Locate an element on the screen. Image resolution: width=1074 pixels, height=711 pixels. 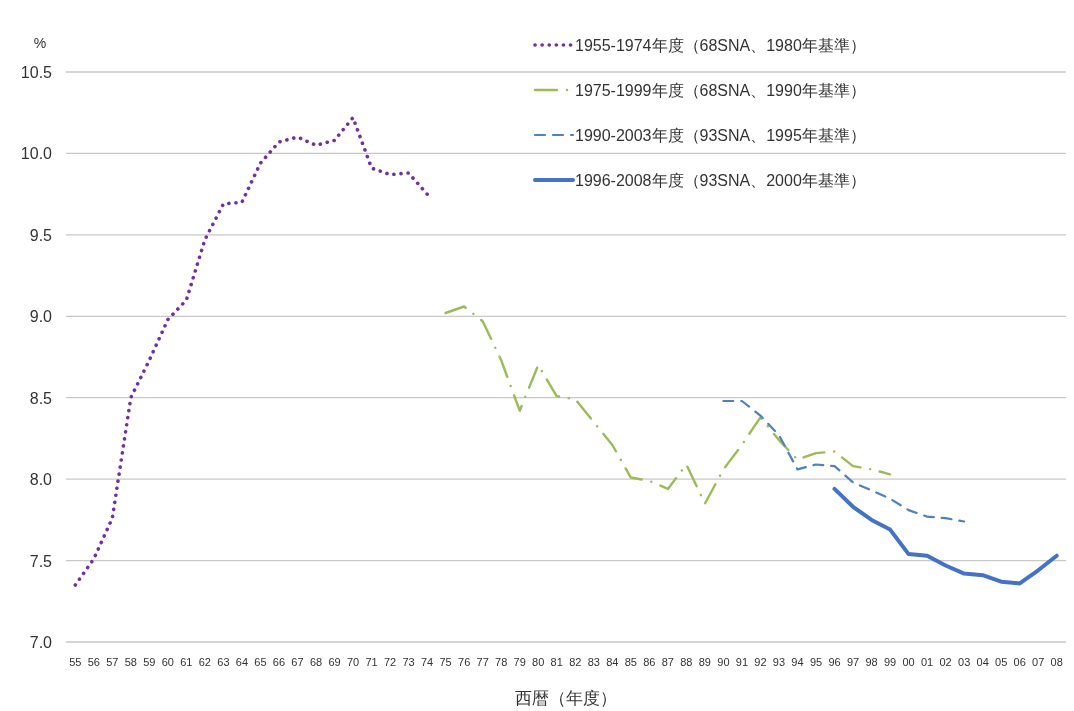
x-tick-label: 68 is located at coordinates (316, 662).